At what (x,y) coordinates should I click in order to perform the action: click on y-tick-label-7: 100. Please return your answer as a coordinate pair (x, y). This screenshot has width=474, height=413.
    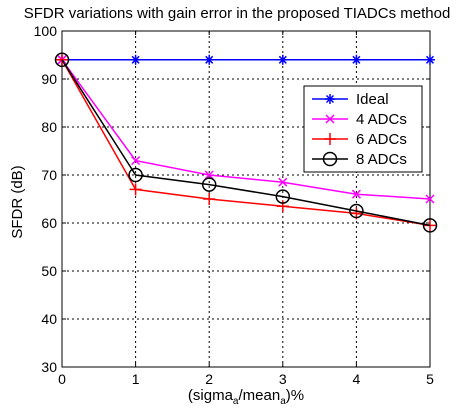
    Looking at the image, I should click on (46, 31).